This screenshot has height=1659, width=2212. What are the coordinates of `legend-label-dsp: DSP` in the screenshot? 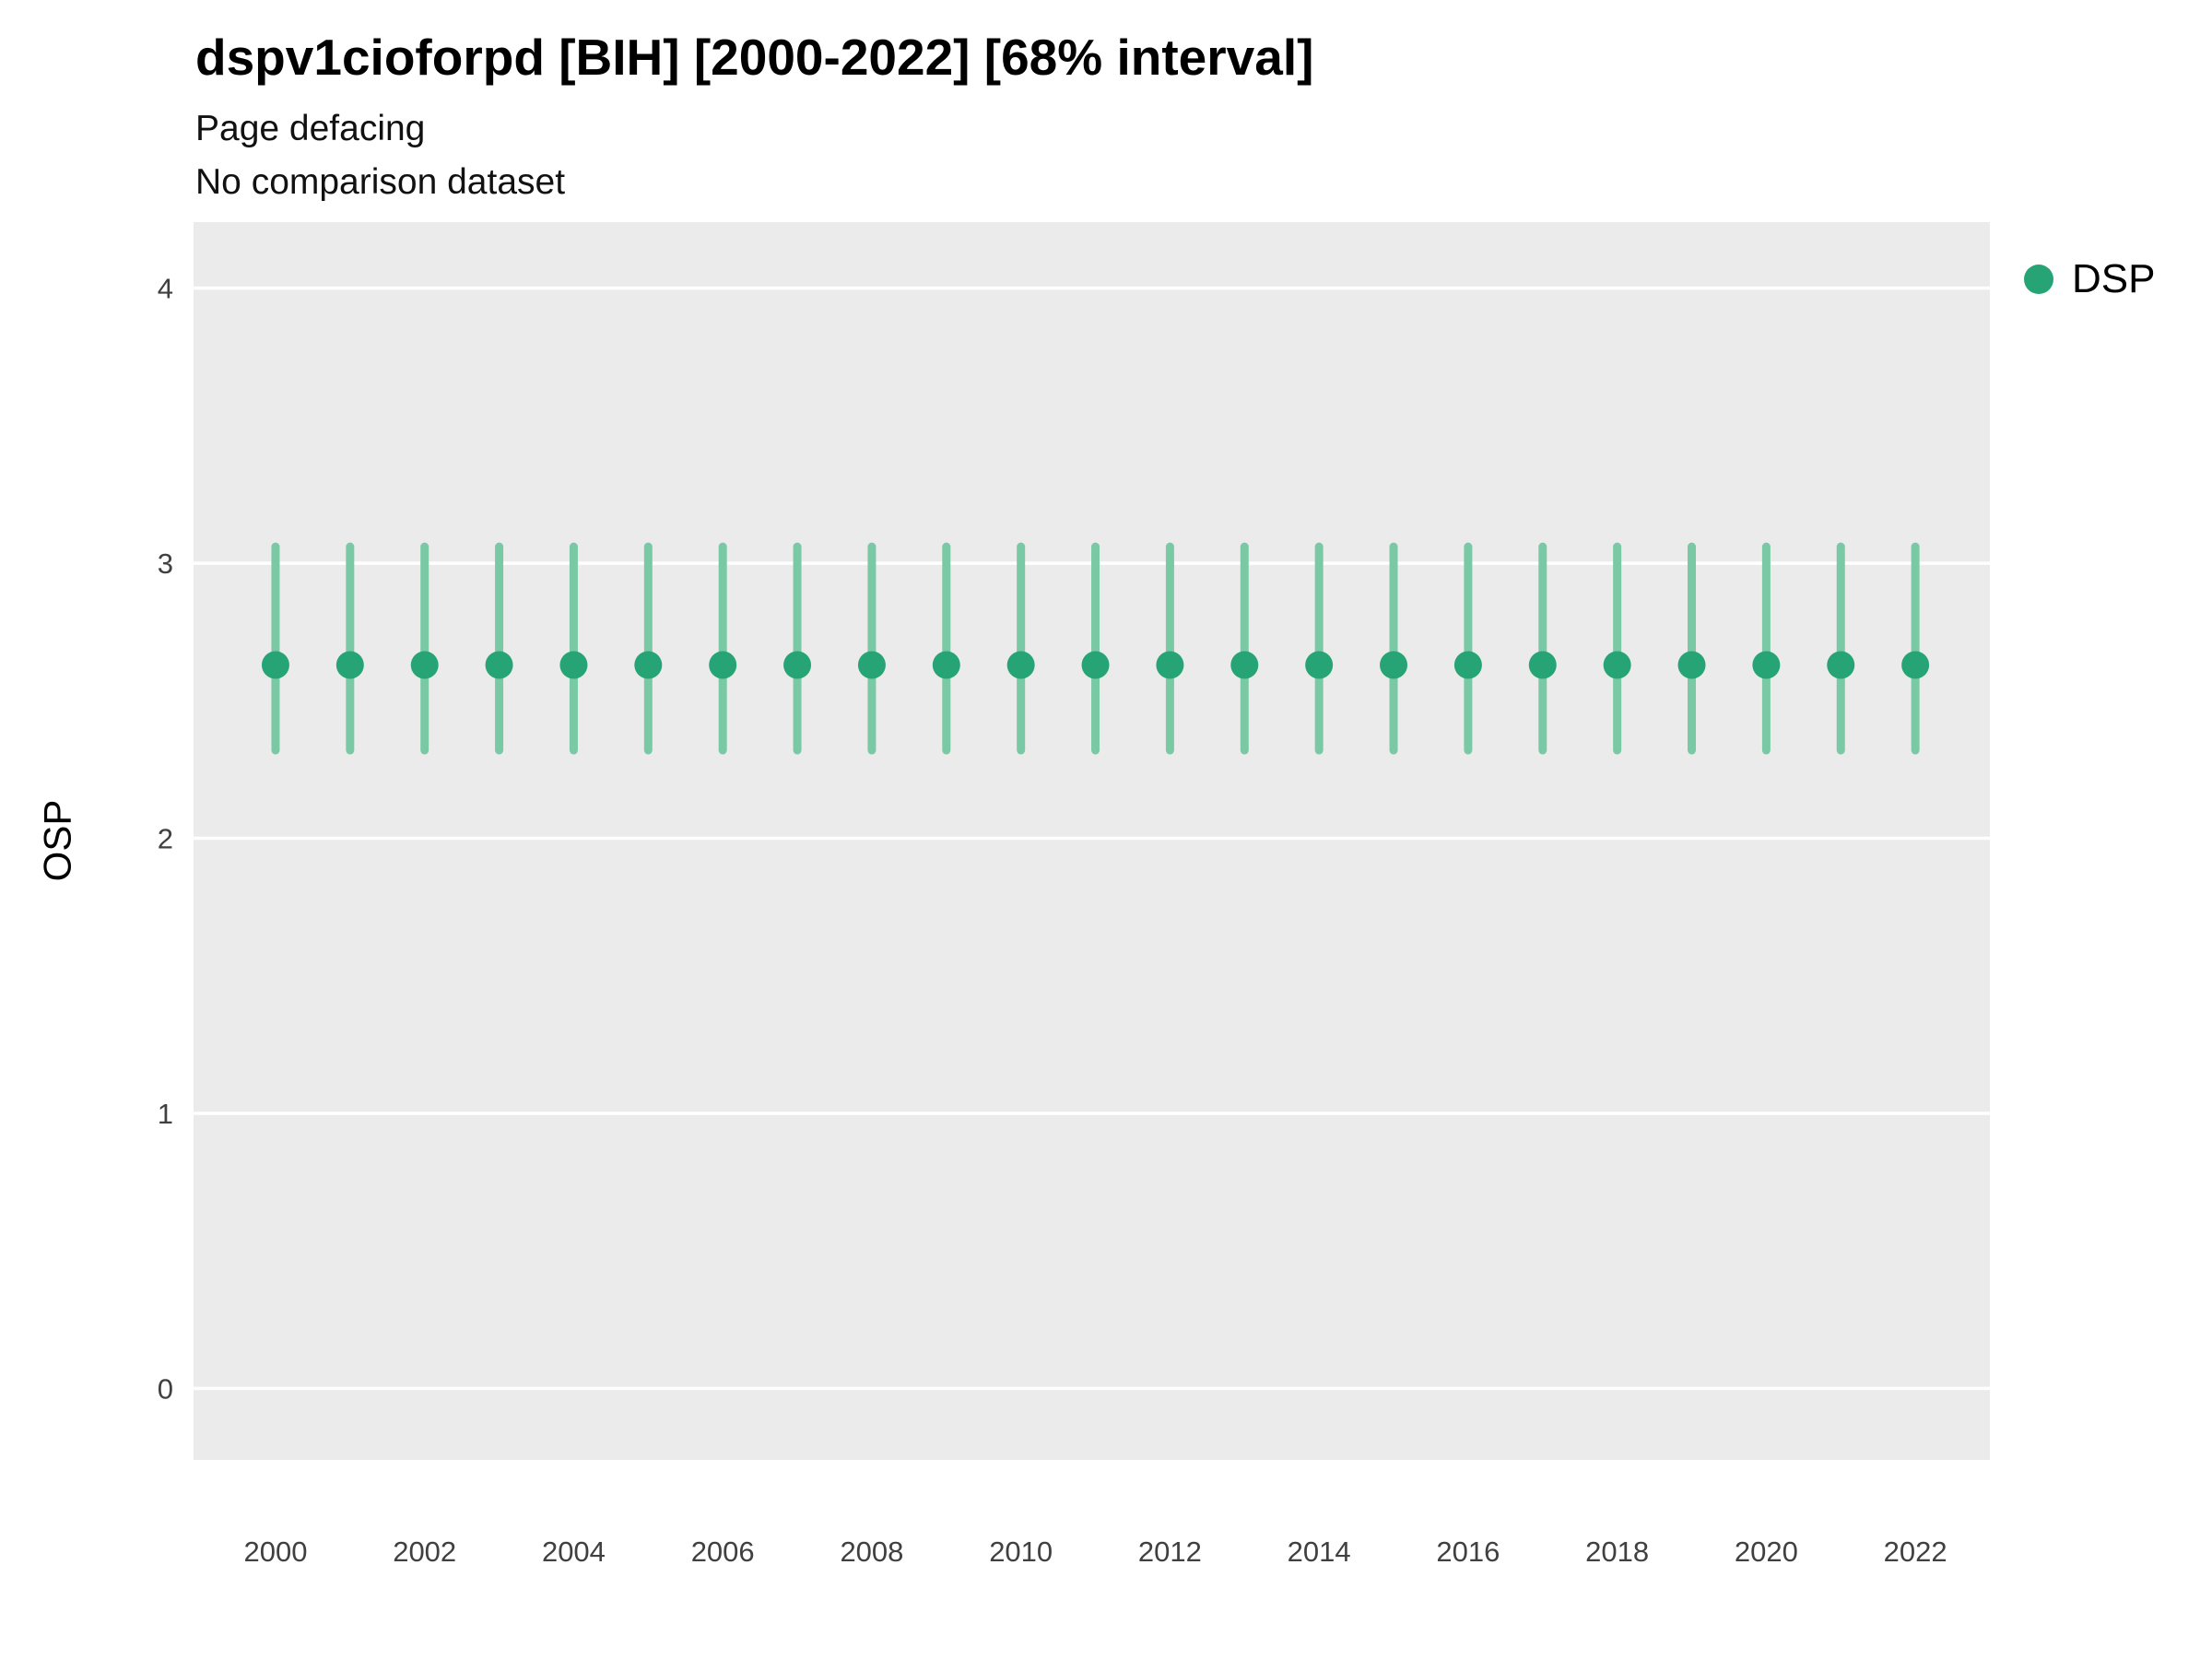 It's located at (2114, 278).